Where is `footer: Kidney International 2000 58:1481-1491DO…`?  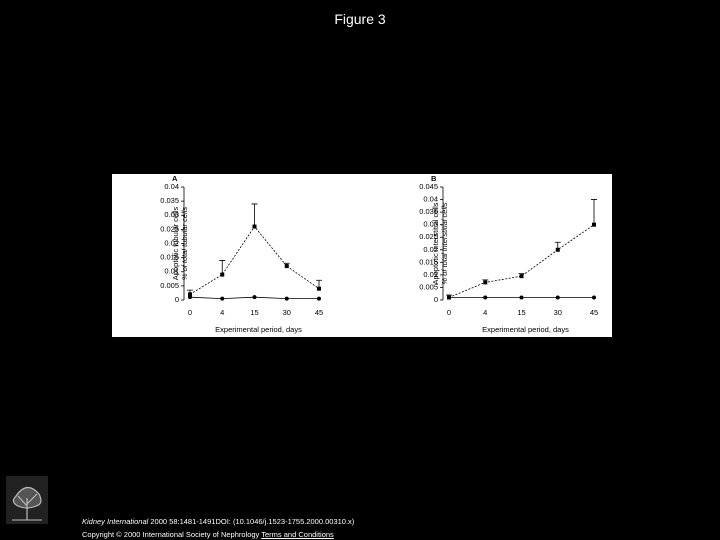
footer: Kidney International 2000 58:1481-1491DO… is located at coordinates (218, 527).